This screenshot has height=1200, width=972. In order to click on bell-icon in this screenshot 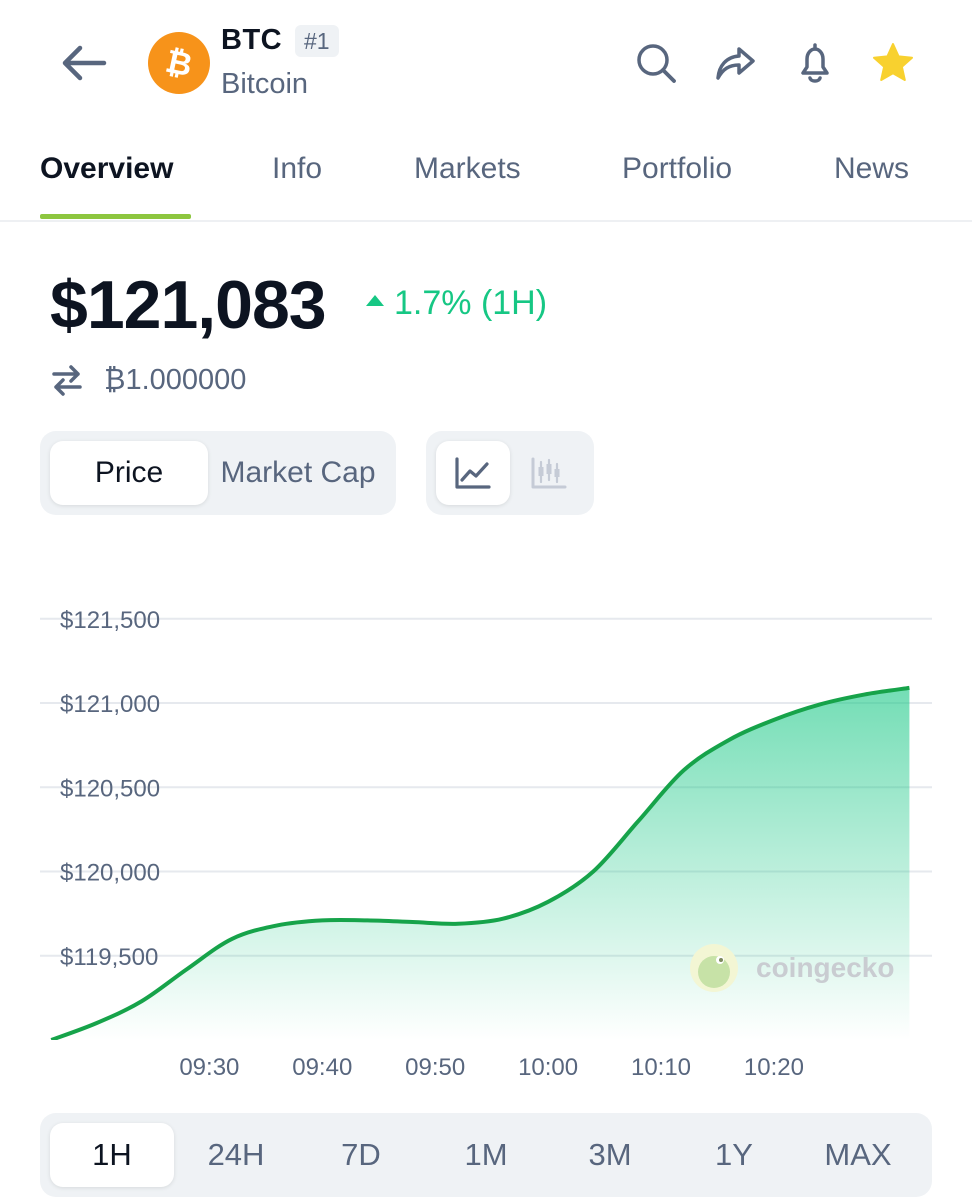, I will do `click(815, 63)`.